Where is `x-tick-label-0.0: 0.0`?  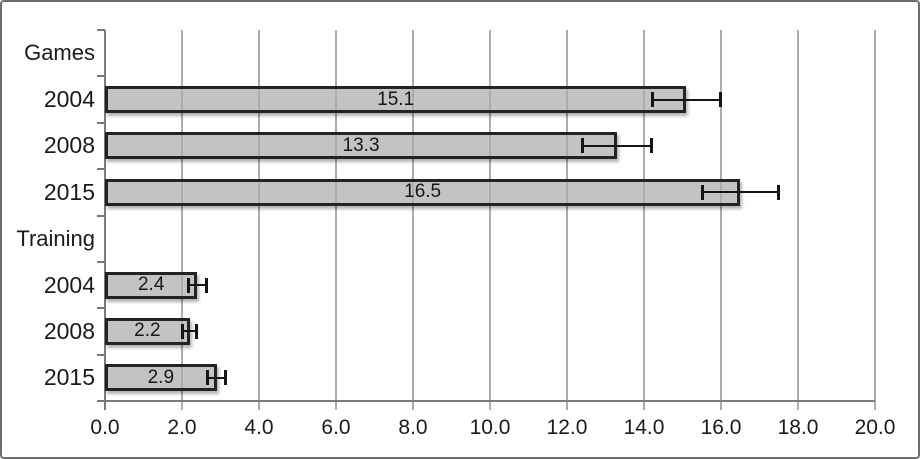 x-tick-label-0.0: 0.0 is located at coordinates (105, 427).